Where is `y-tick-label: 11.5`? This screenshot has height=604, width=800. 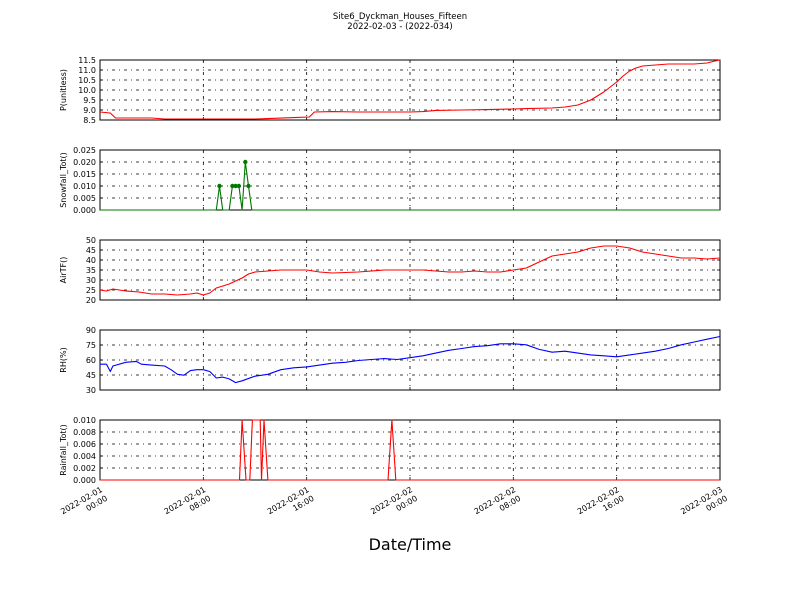 y-tick-label: 11.5 is located at coordinates (87, 60).